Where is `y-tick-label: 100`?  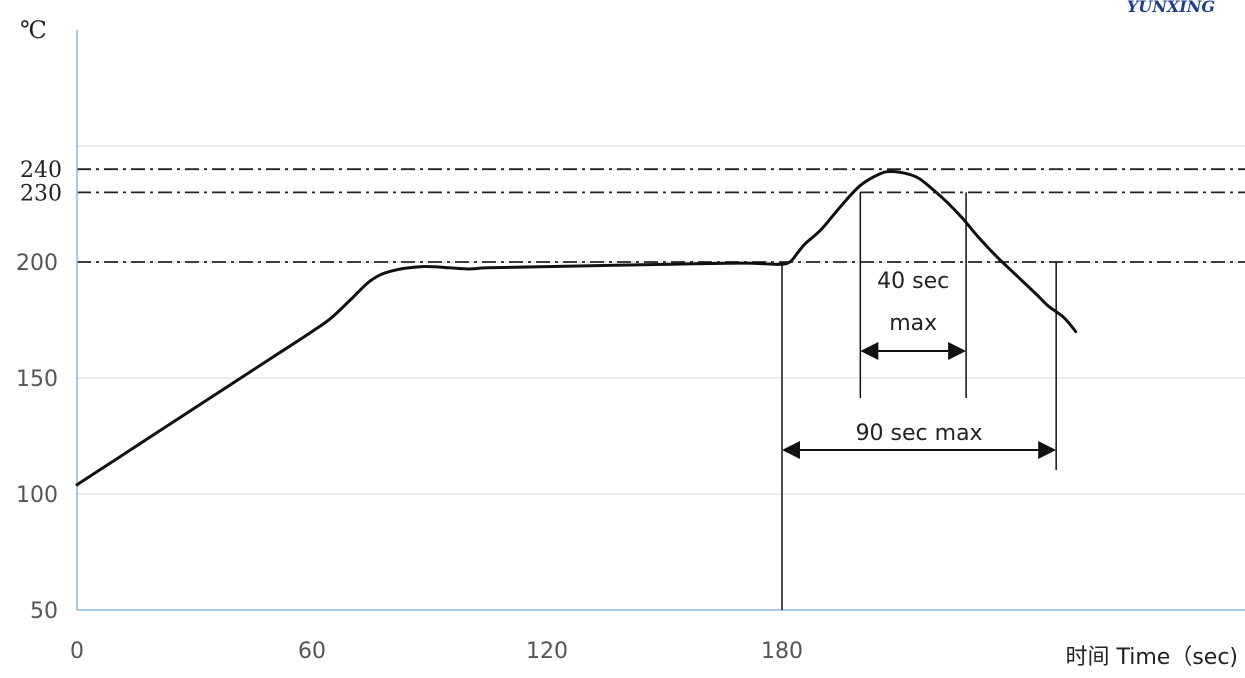 y-tick-label: 100 is located at coordinates (37, 495).